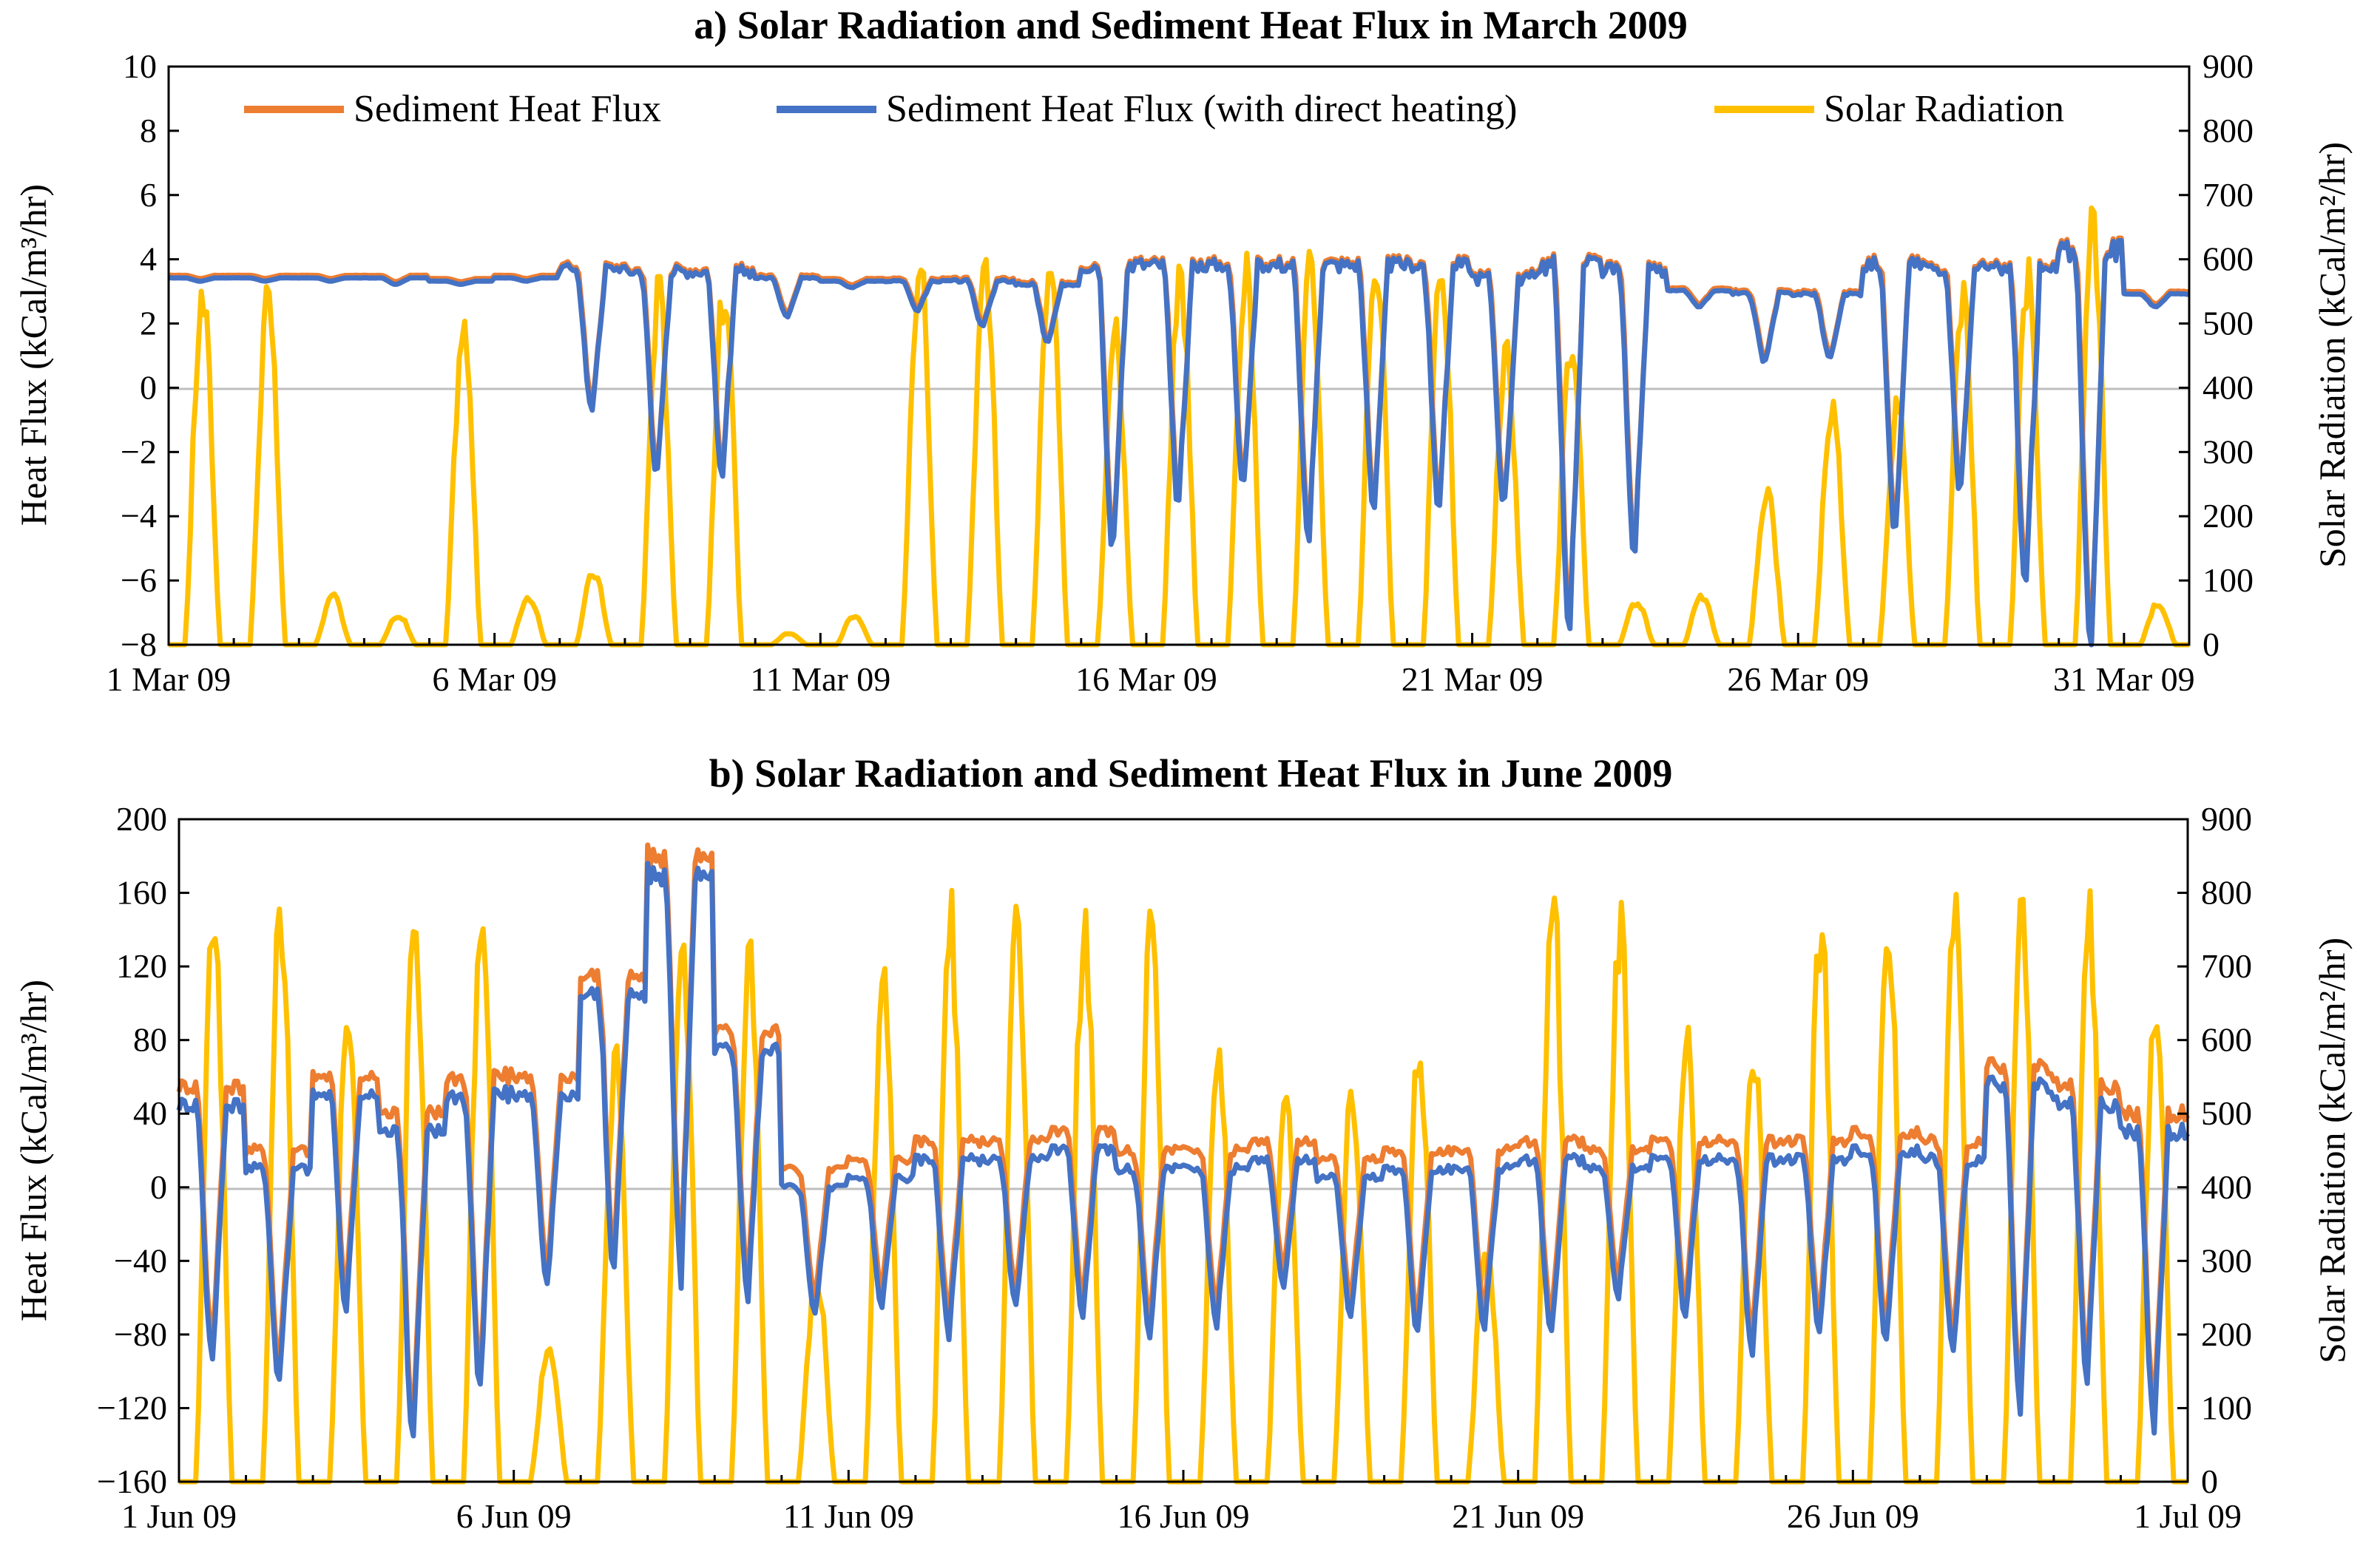 Image resolution: width=2380 pixels, height=1566 pixels. I want to click on x-tick-label: 21 Jun 09, so click(1518, 1516).